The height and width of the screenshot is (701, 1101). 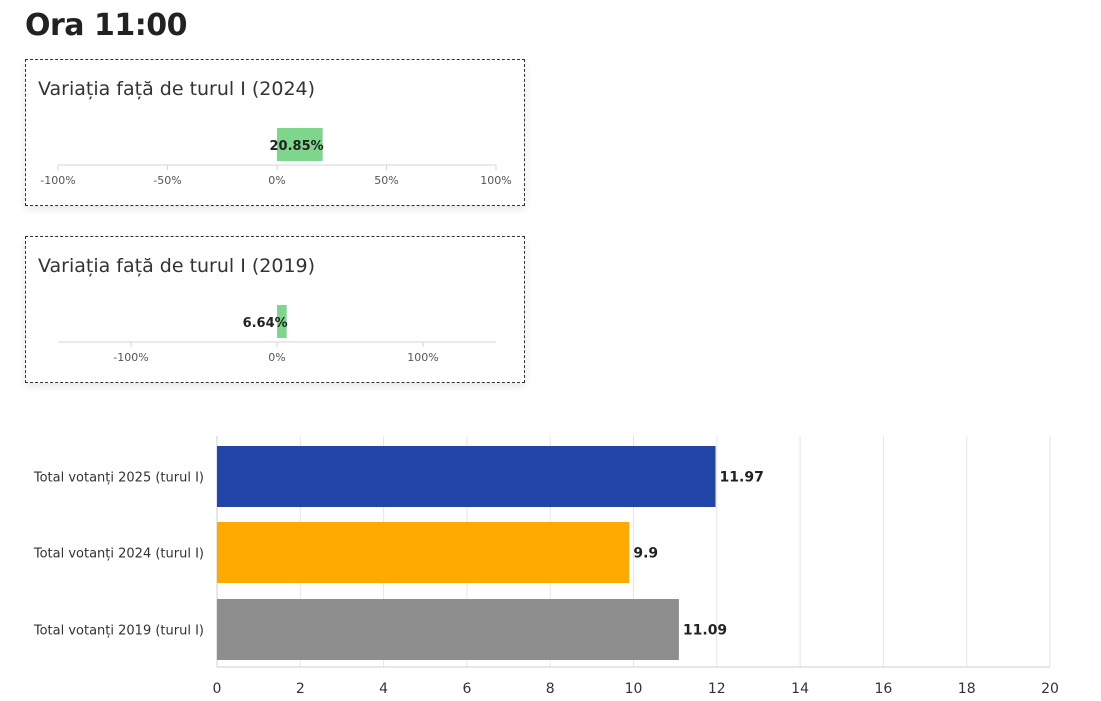 I want to click on variation-2024-chart: -100% -50% 0% 50% 100% 20.85%, so click(x=276, y=157).